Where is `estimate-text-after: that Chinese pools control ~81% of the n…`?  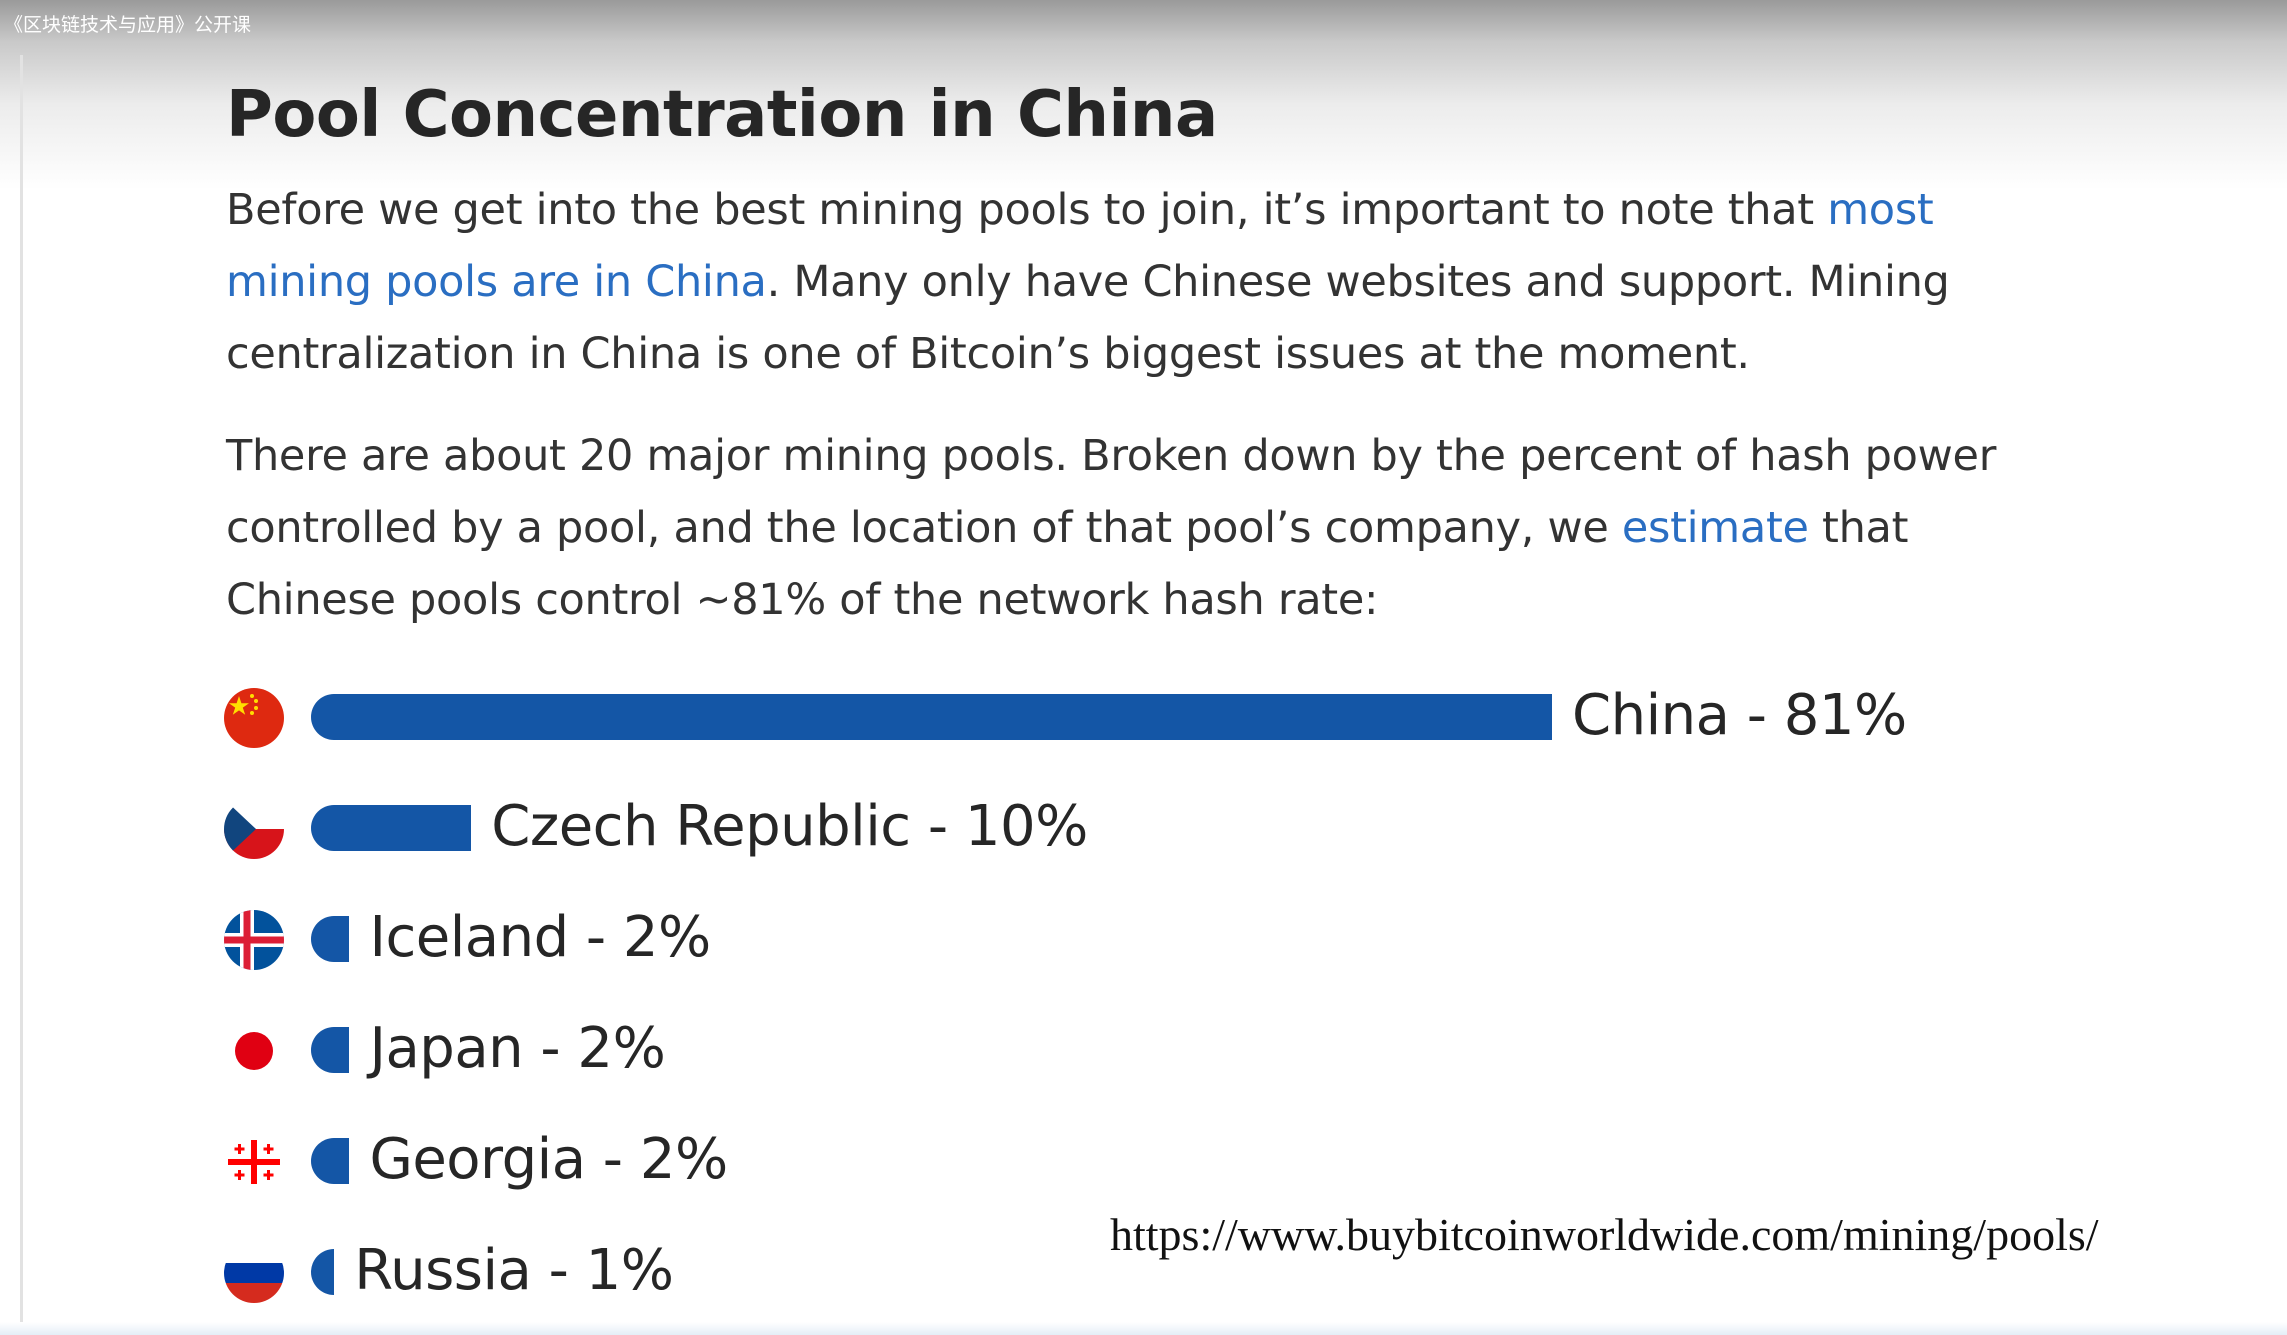 estimate-text-after: that Chinese pools control ~81% of the n… is located at coordinates (1067, 564).